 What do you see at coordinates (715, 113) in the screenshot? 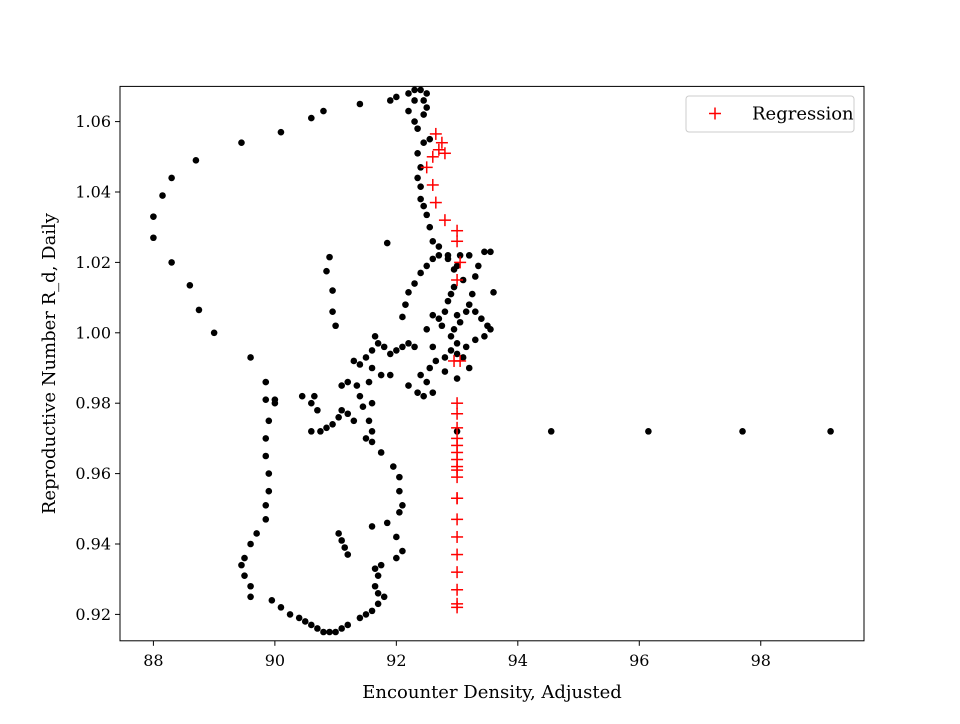
I see `legend-marker-regression` at bounding box center [715, 113].